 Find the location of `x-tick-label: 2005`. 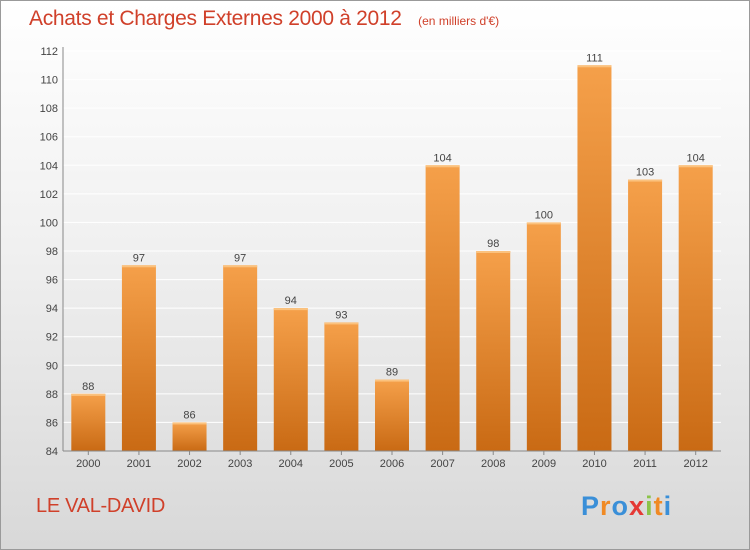

x-tick-label: 2005 is located at coordinates (341, 464).